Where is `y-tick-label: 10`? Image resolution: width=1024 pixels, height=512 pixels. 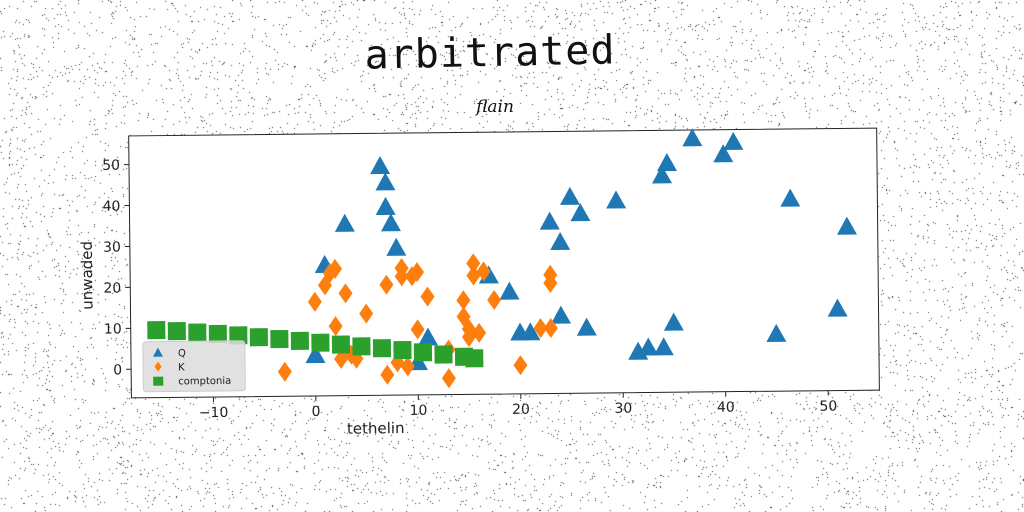 y-tick-label: 10 is located at coordinates (113, 329).